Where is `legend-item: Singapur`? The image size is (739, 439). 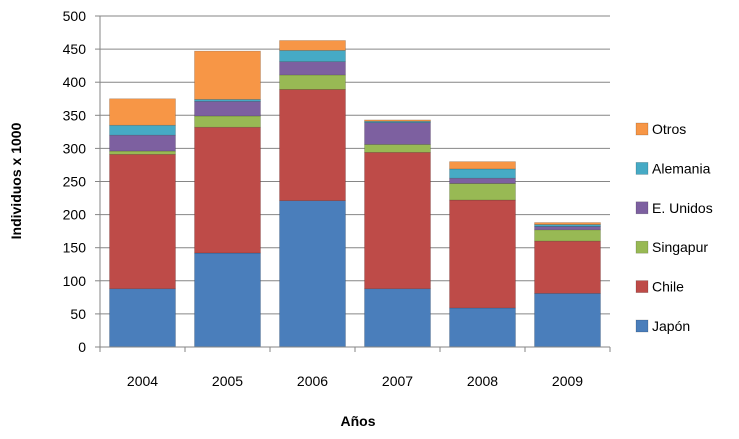
legend-item: Singapur is located at coordinates (671, 247).